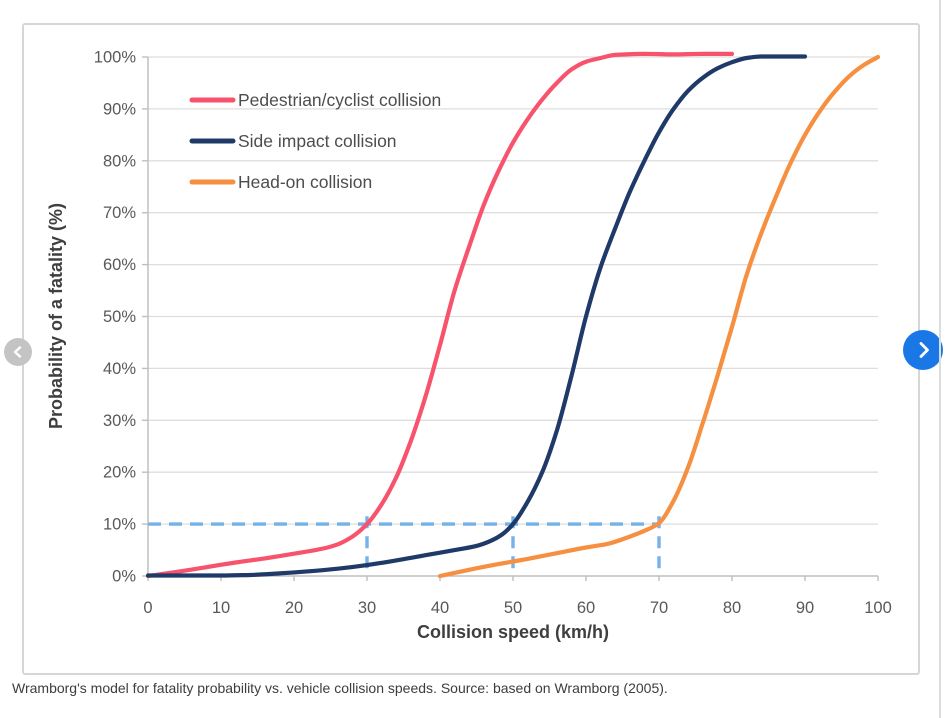 The image size is (945, 718). What do you see at coordinates (119, 369) in the screenshot?
I see `svg-text: 40%` at bounding box center [119, 369].